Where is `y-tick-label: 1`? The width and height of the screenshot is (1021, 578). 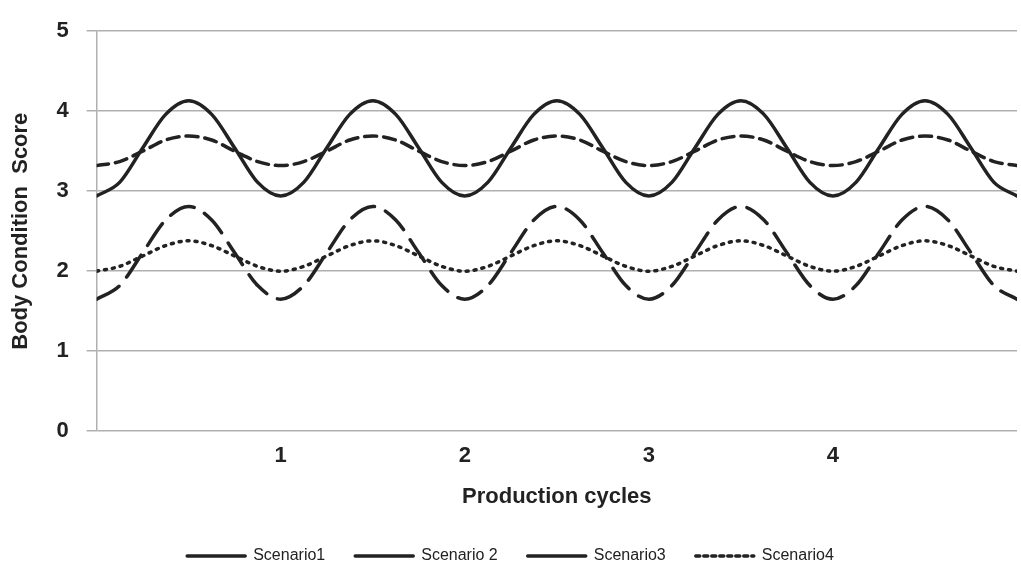
y-tick-label: 1 is located at coordinates (62, 350).